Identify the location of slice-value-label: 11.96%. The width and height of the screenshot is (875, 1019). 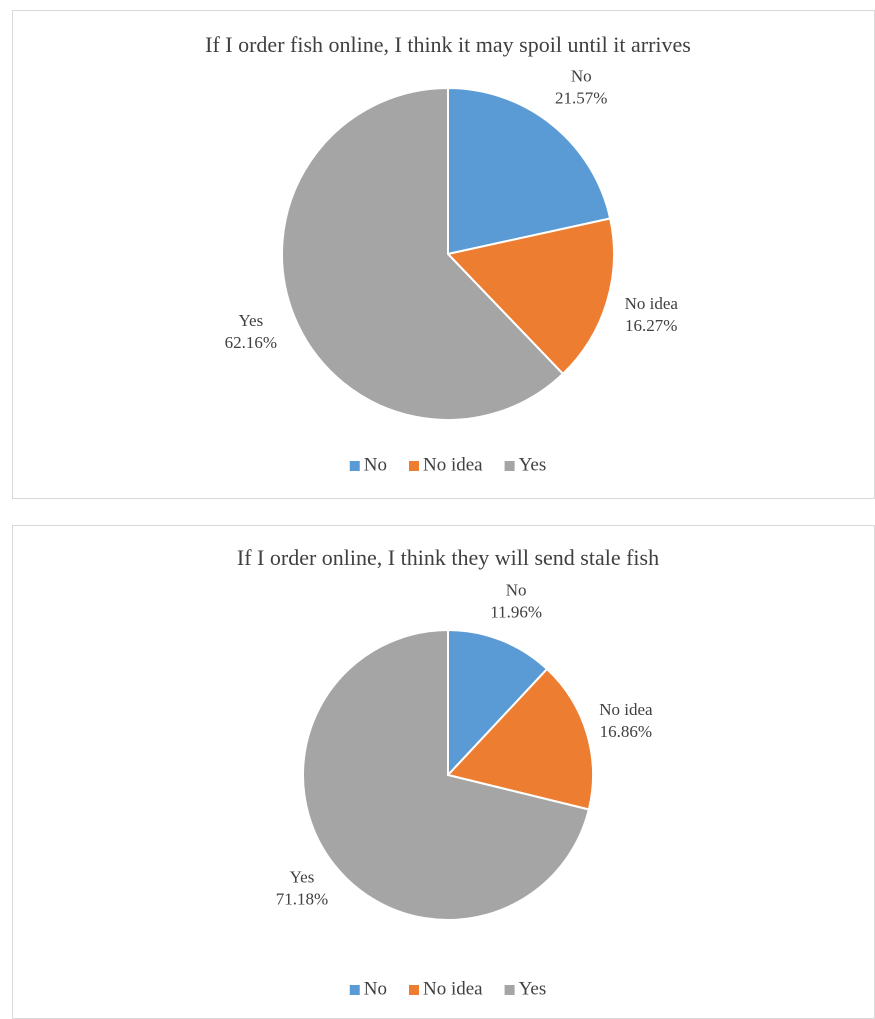
(516, 611).